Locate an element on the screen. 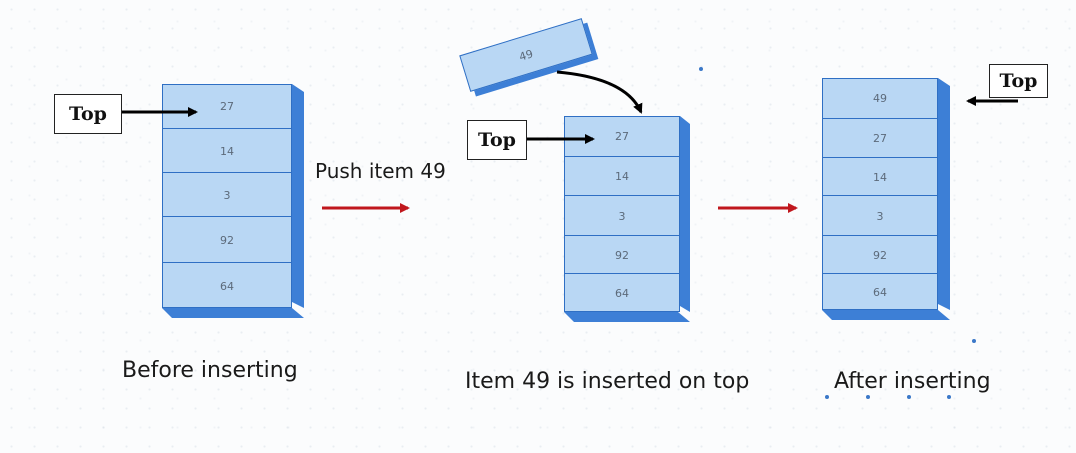 Image resolution: width=1076 pixels, height=453 pixels. stack-after-cell-3: 14 is located at coordinates (880, 176).